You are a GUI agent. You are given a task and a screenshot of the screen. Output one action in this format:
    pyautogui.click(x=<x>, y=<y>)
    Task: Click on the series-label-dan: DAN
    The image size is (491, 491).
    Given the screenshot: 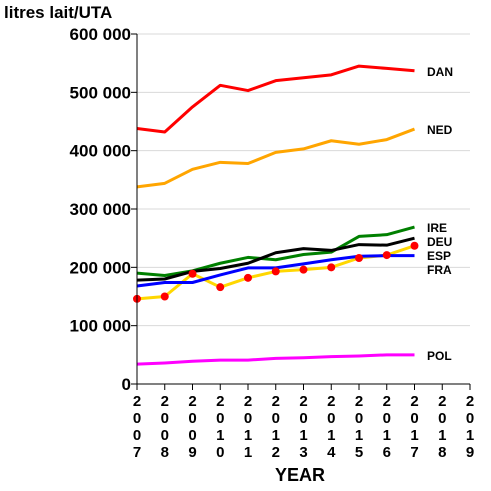 What is the action you would take?
    pyautogui.click(x=440, y=72)
    